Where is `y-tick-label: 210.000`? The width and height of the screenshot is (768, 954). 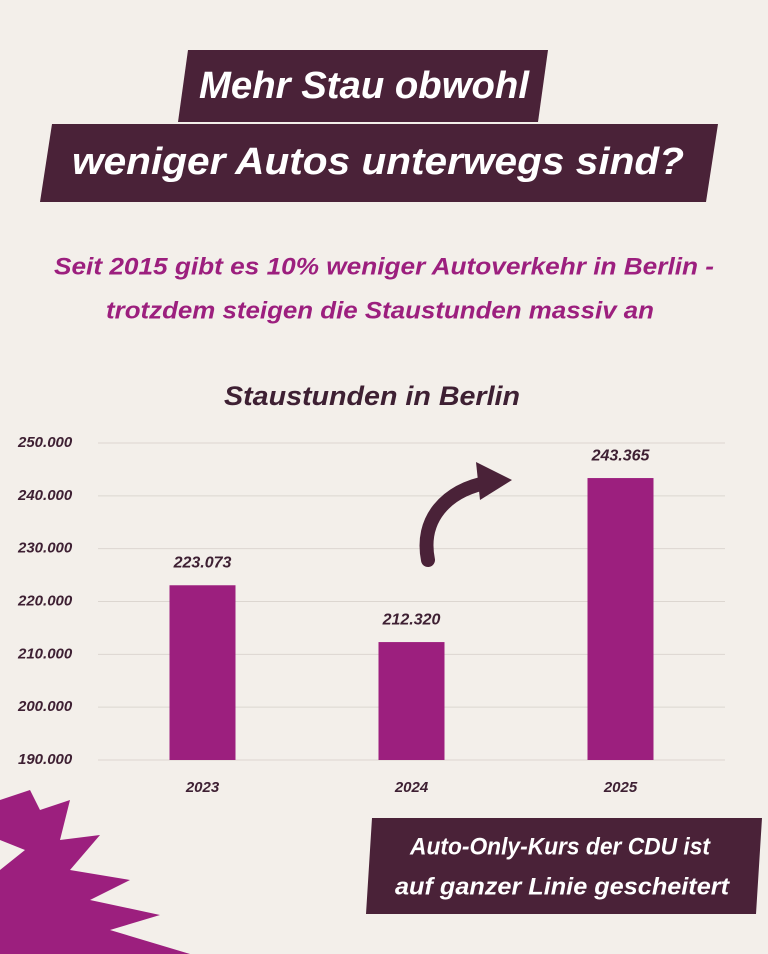
y-tick-label: 210.000 is located at coordinates (45, 653).